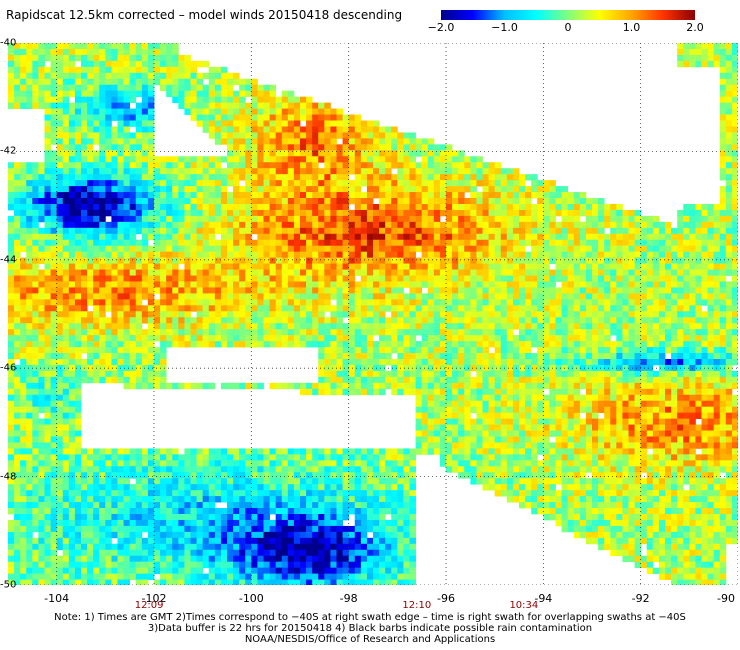 The image size is (740, 650). I want to click on colorbar-tick: 0, so click(568, 27).